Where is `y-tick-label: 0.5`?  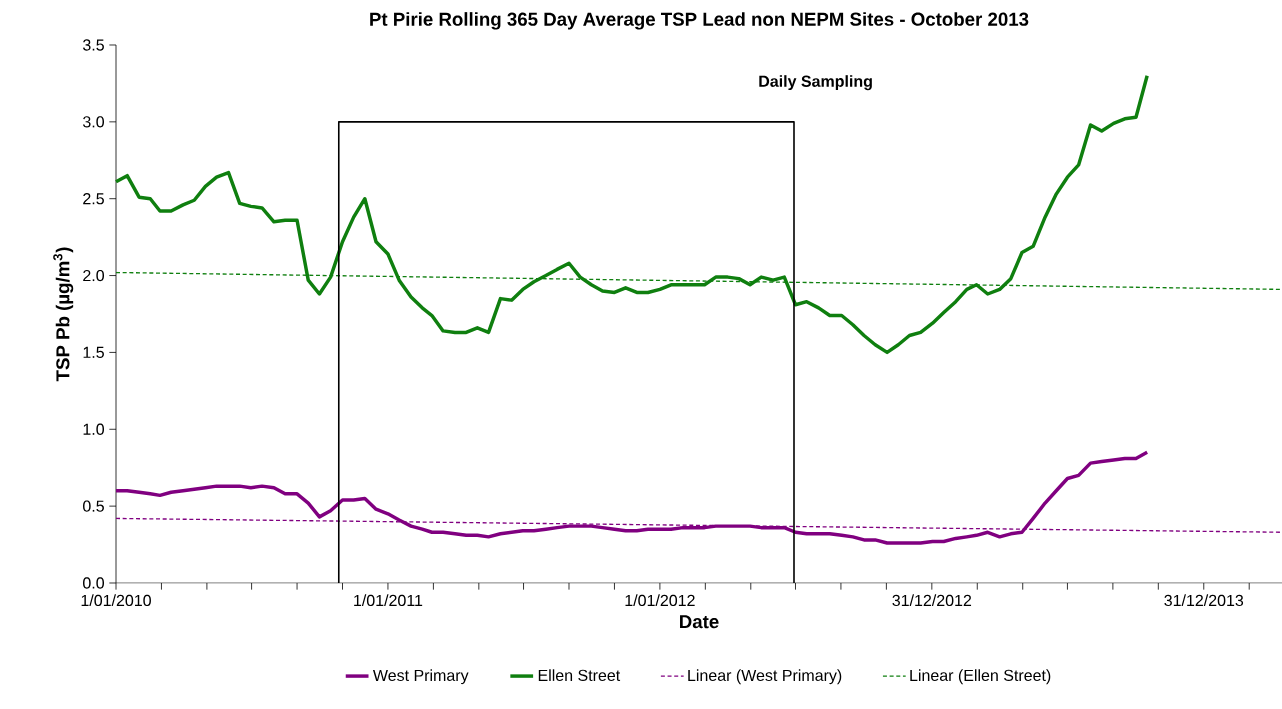 y-tick-label: 0.5 is located at coordinates (93, 506).